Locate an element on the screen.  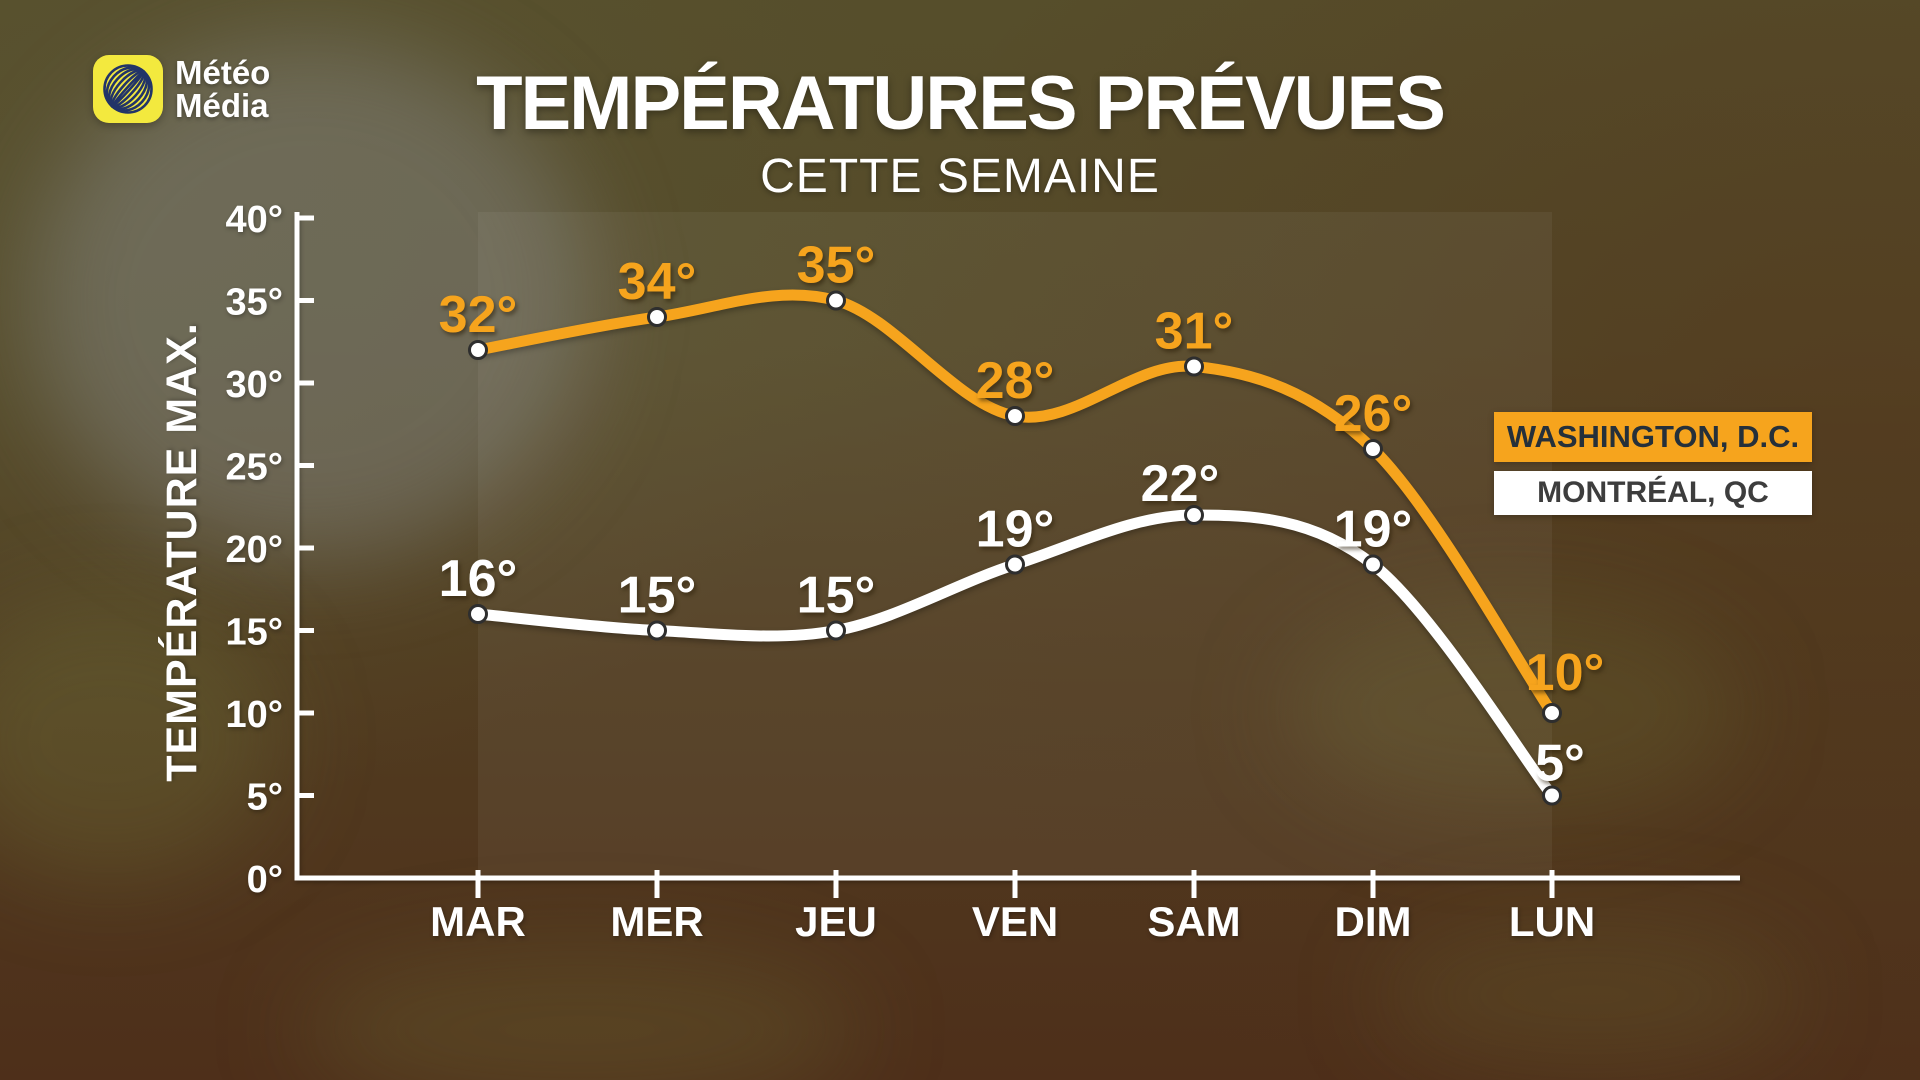
x-tick-label: MER is located at coordinates (656, 921).